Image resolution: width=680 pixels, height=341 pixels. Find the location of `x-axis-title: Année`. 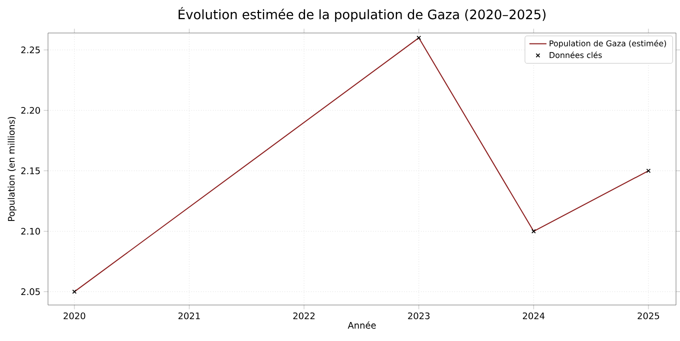

x-axis-title: Année is located at coordinates (362, 325).